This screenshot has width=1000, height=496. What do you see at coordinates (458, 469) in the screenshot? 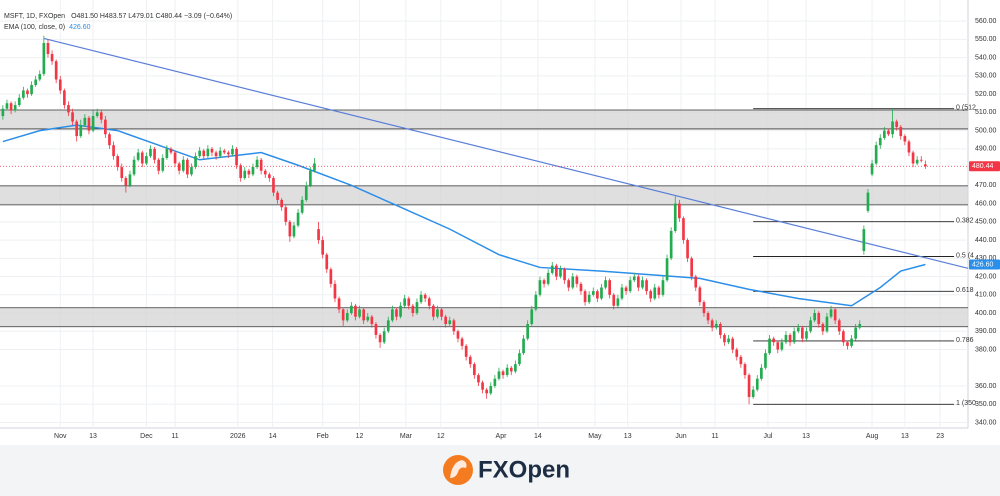
I see `logo-emblem-detail` at bounding box center [458, 469].